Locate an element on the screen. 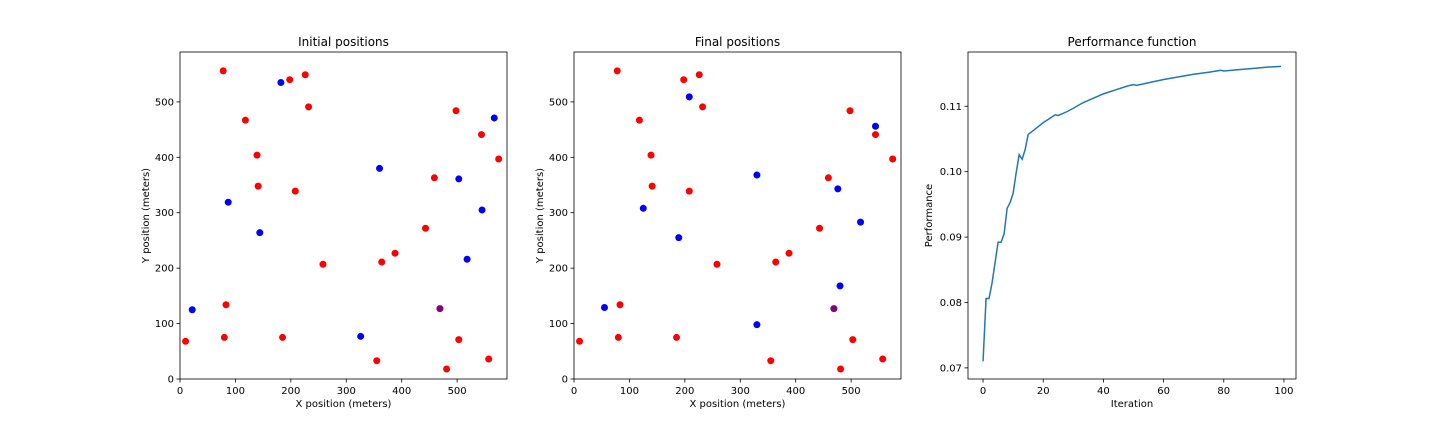  x-axis-label: Iteration is located at coordinates (1132, 404).